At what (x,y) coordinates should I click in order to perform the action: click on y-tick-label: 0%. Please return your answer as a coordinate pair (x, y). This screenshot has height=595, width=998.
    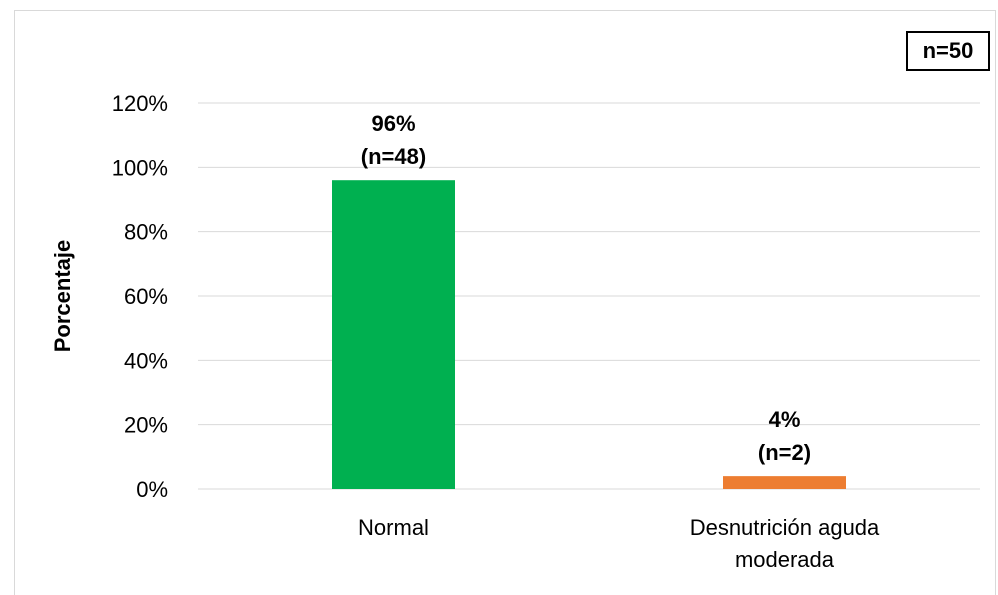
    Looking at the image, I should click on (152, 489).